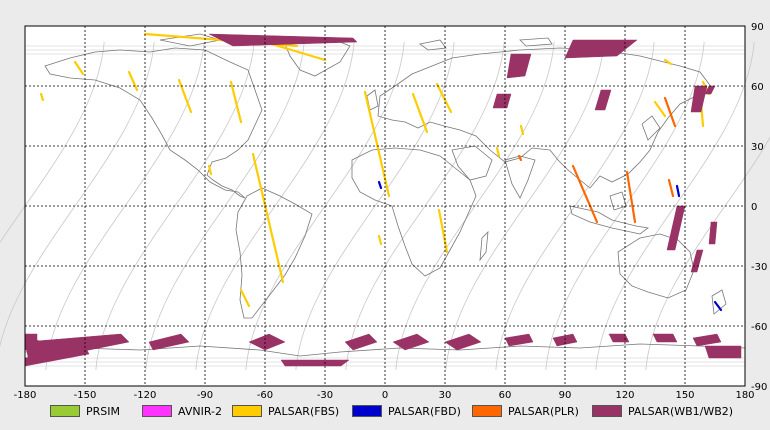  I want to click on y-tick-label: -60, so click(759, 327).